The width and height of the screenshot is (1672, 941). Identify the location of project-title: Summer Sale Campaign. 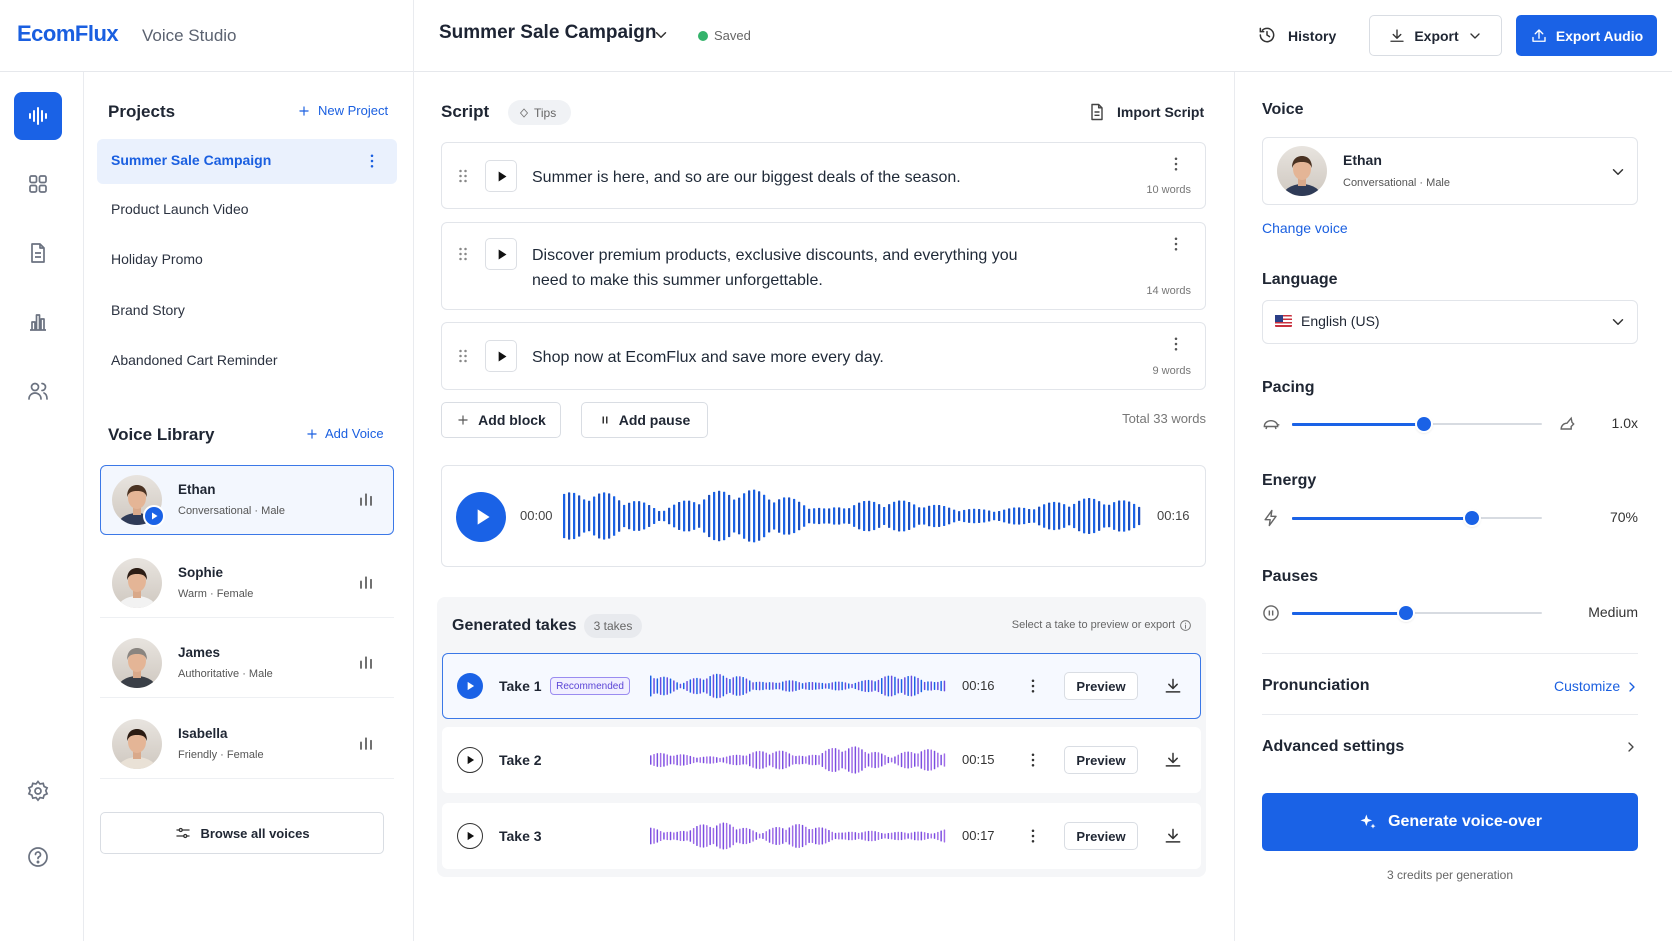
(548, 32).